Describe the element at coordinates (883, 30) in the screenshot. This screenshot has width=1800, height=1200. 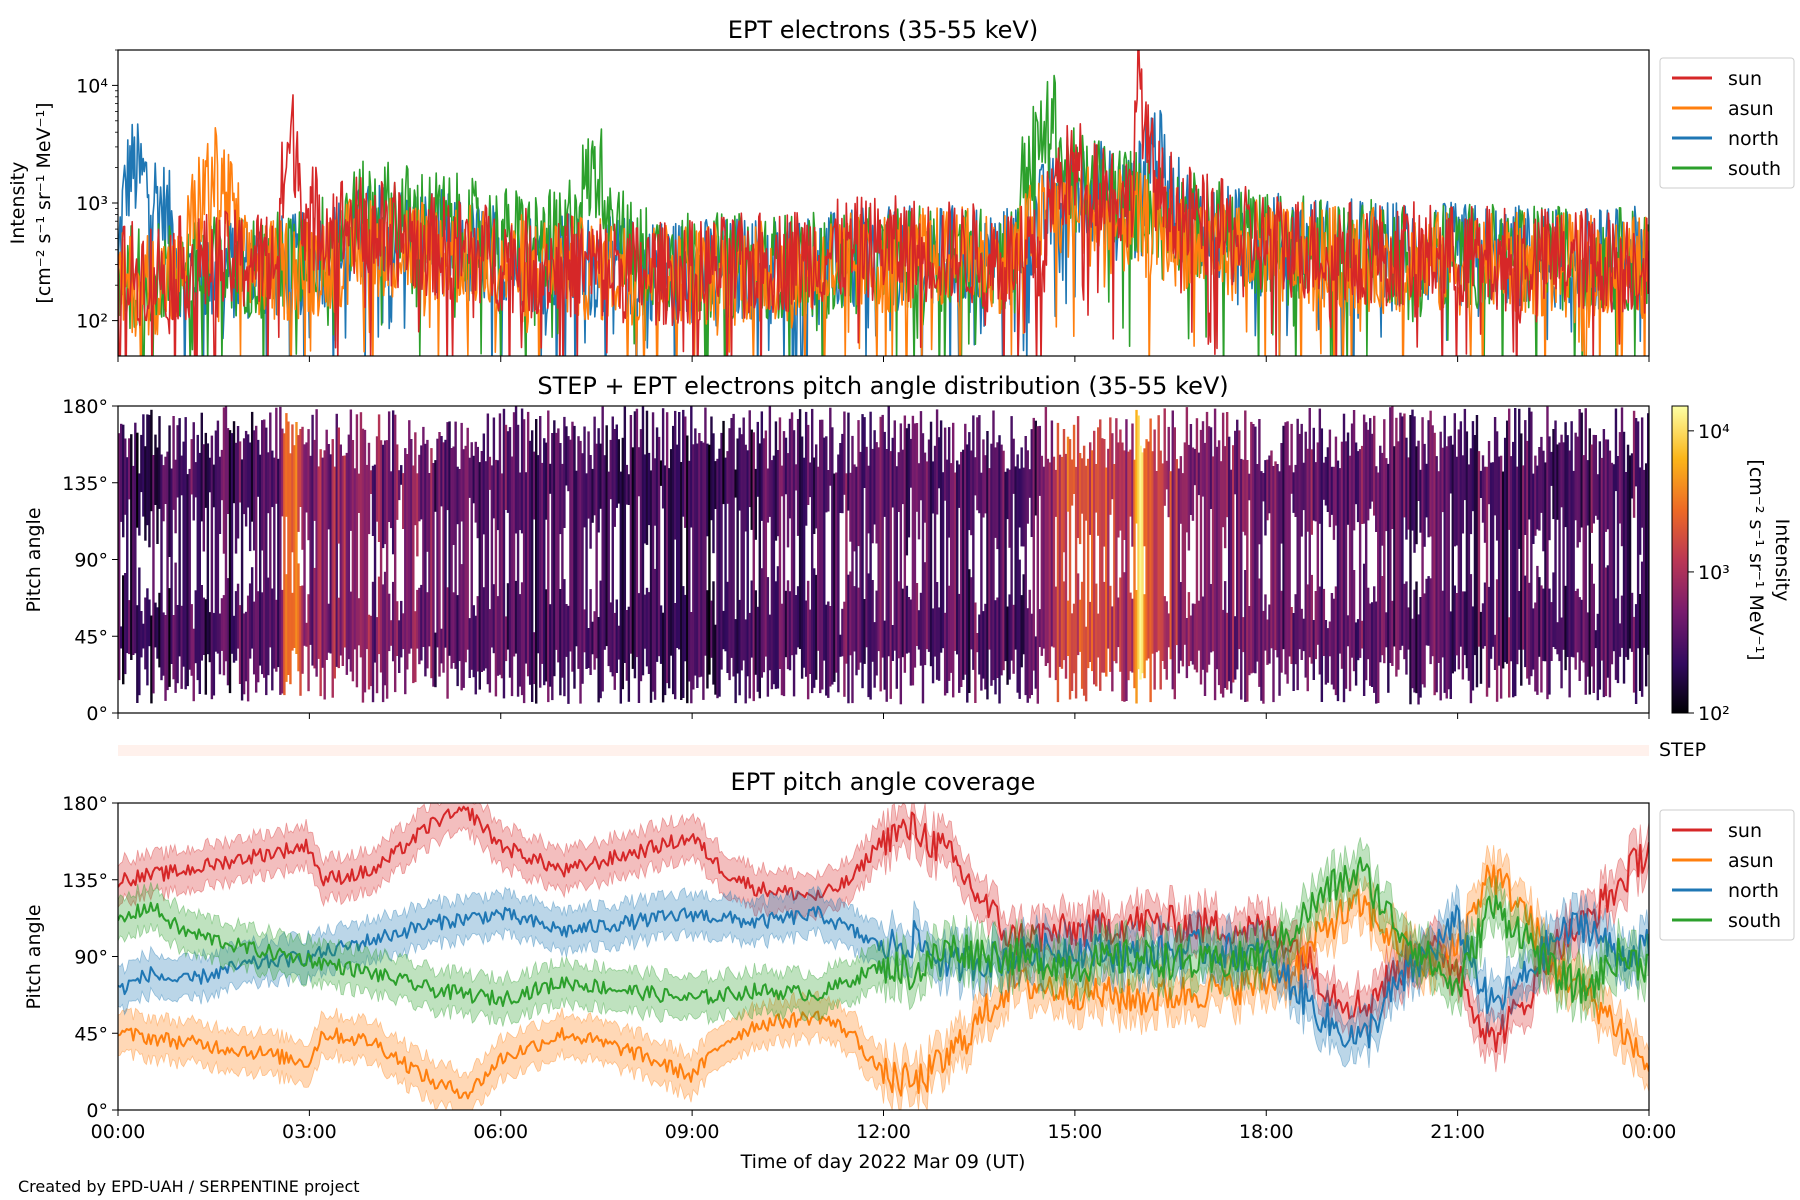
I see `intensity-panel-title: EPT electrons (35-55 keV)` at that location.